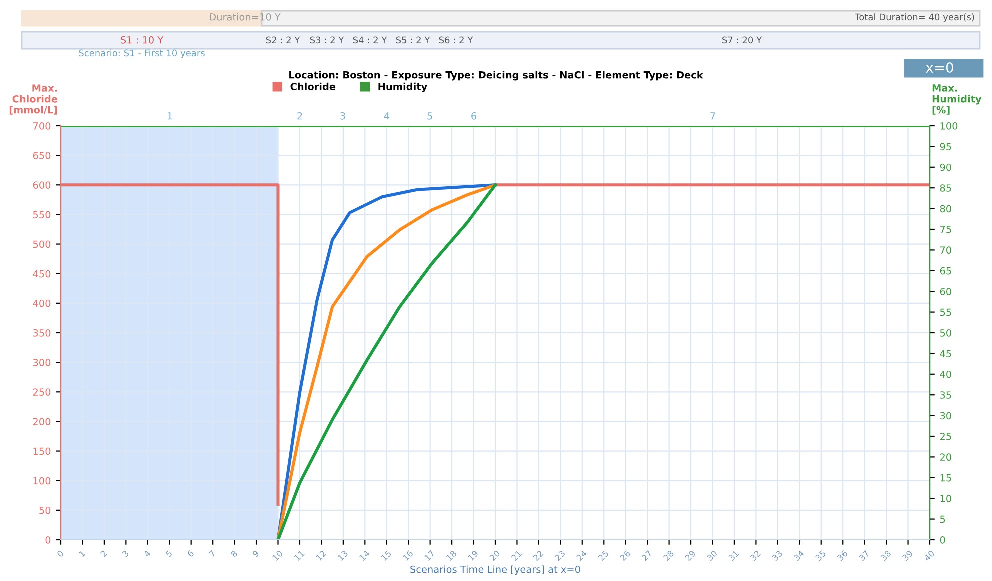 The height and width of the screenshot is (581, 992). What do you see at coordinates (943, 540) in the screenshot?
I see `y2-tick-label: 0` at bounding box center [943, 540].